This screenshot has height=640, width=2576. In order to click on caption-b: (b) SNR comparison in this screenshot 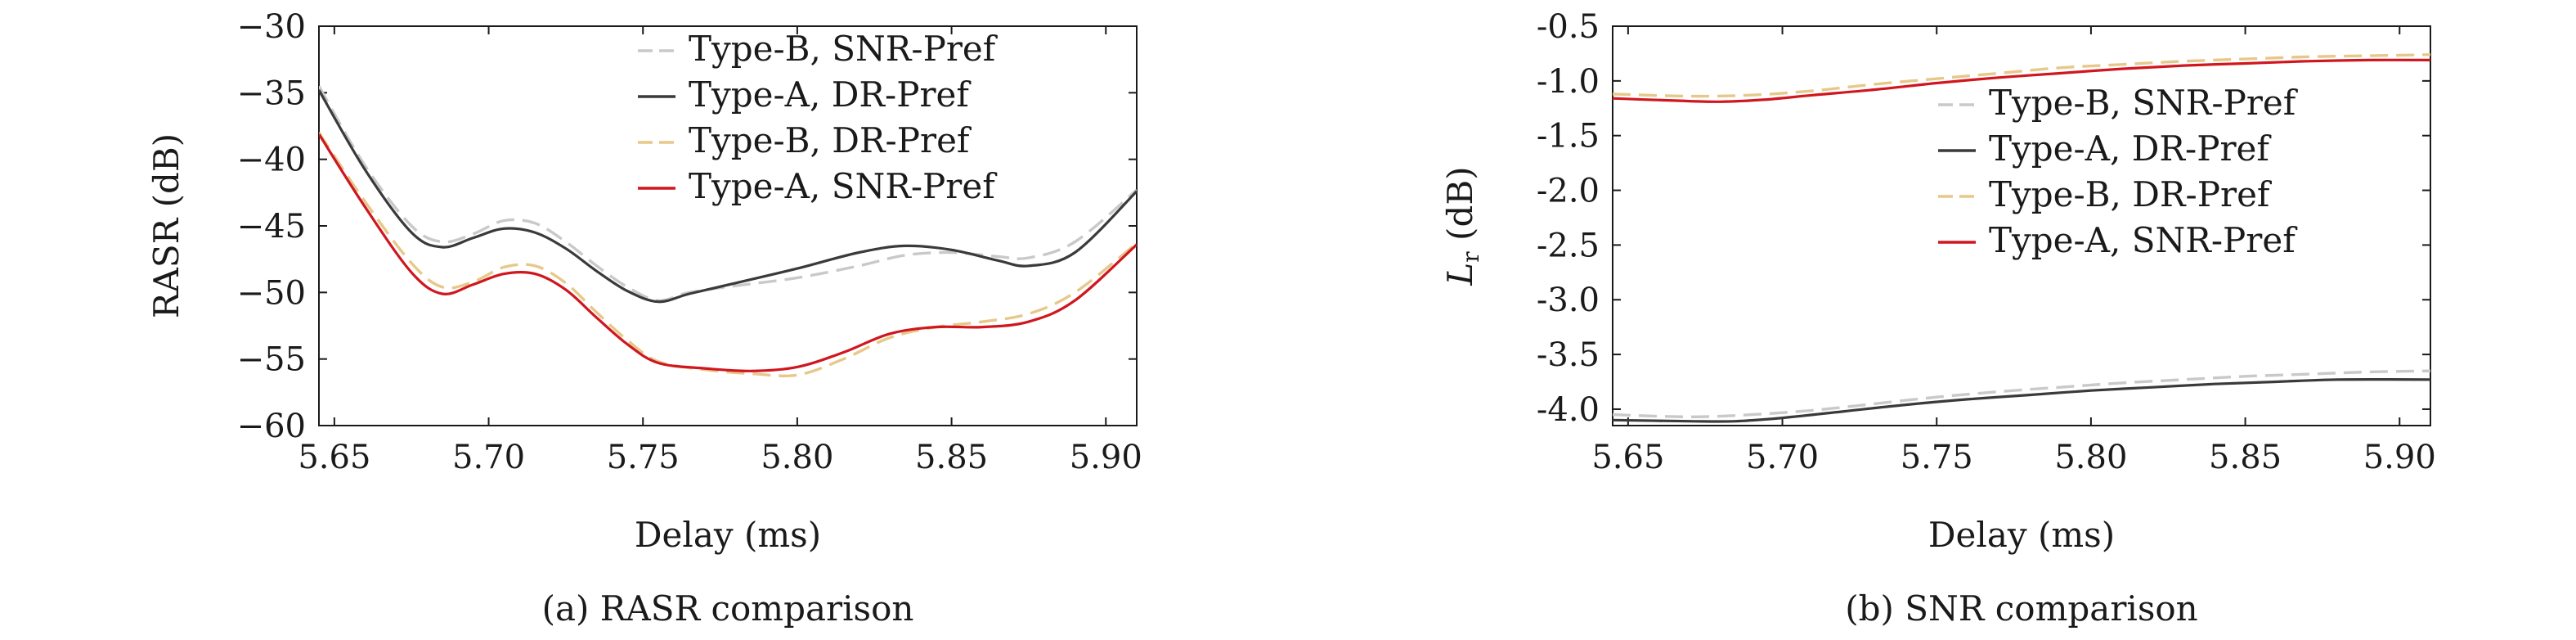, I will do `click(2021, 608)`.